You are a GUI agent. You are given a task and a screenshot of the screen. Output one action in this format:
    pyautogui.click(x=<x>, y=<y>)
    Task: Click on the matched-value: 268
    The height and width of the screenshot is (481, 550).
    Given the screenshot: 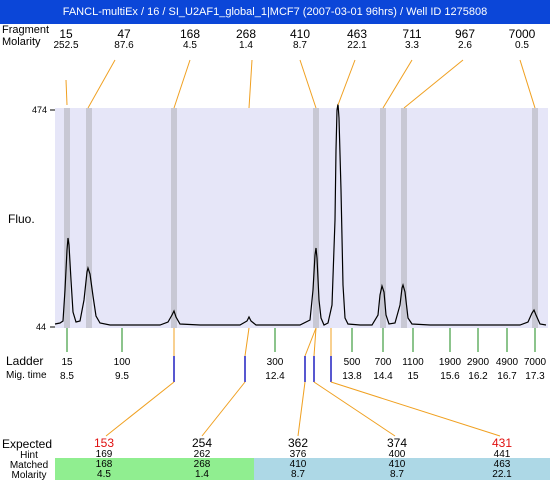 What is the action you would take?
    pyautogui.click(x=202, y=464)
    